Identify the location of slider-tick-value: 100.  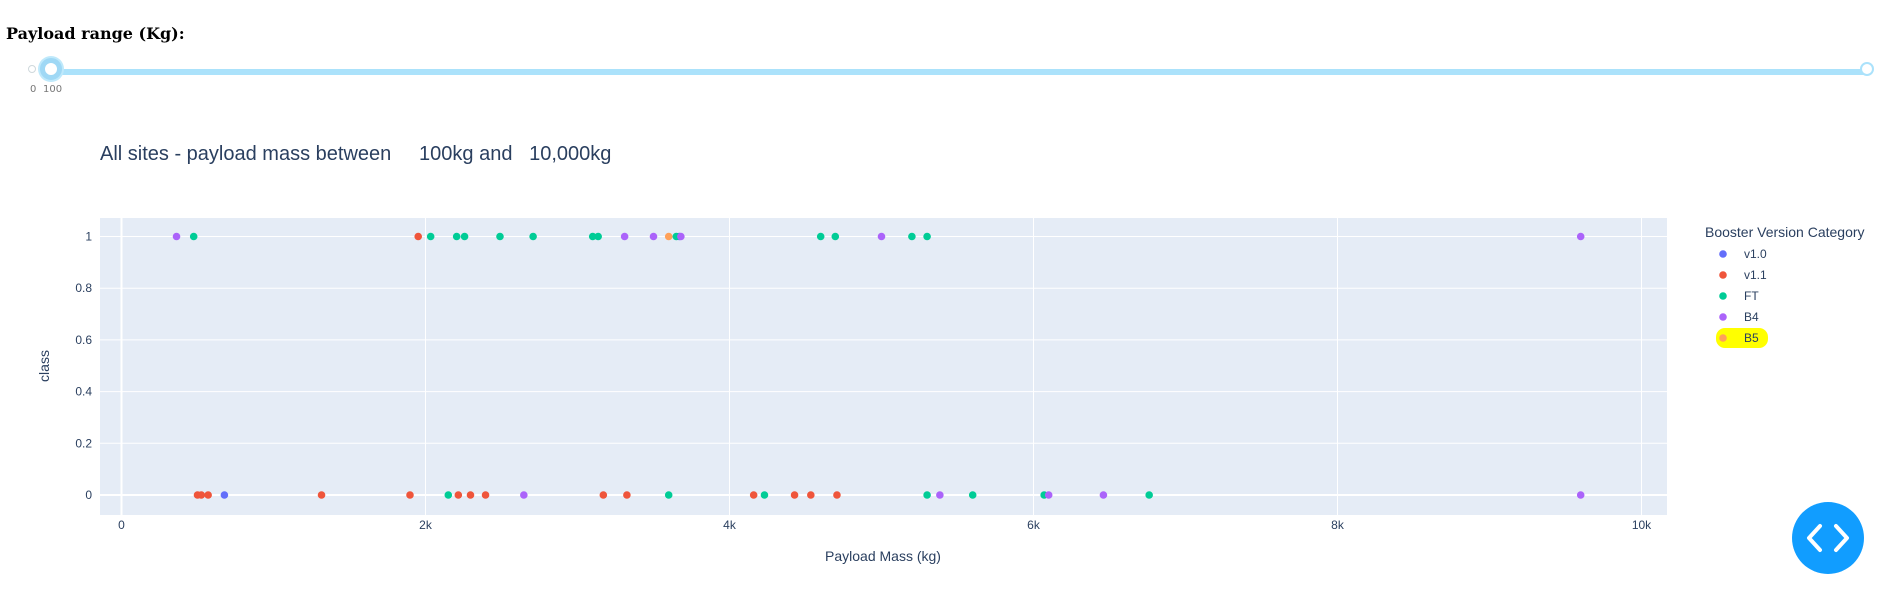
(53, 89).